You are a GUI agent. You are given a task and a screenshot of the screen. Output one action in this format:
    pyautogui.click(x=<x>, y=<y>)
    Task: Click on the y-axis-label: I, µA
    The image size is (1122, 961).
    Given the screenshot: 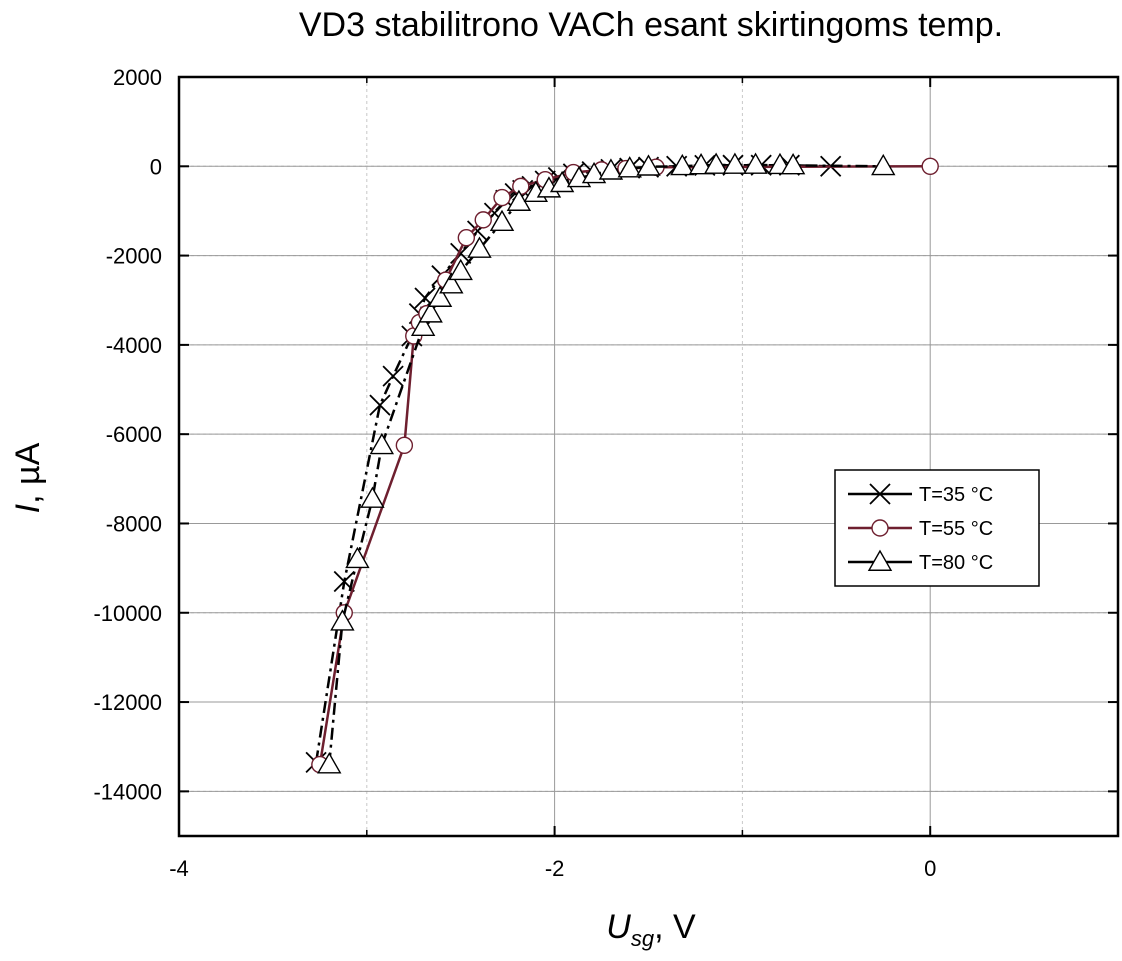 What is the action you would take?
    pyautogui.click(x=28, y=477)
    